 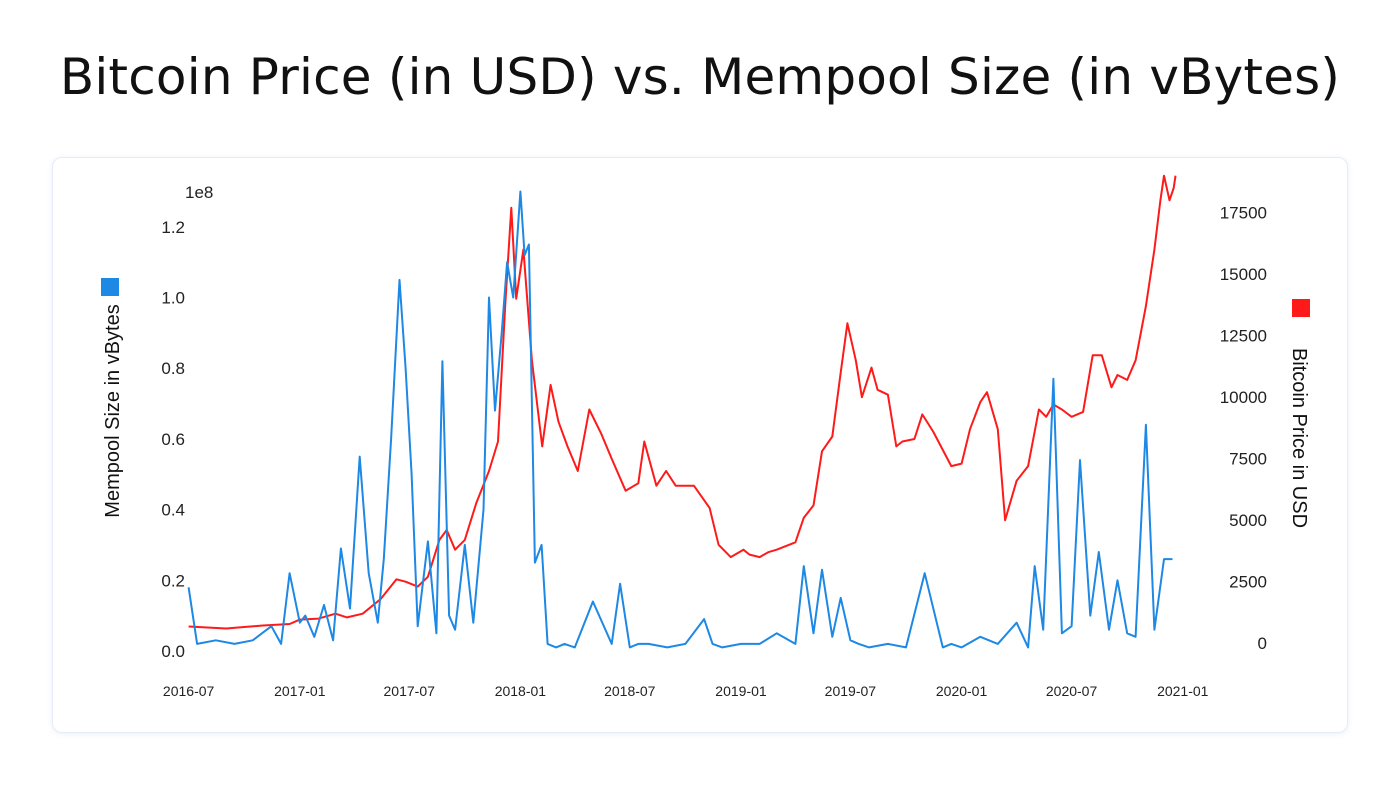 I want to click on x-tick-label: 2018-01, so click(x=521, y=691).